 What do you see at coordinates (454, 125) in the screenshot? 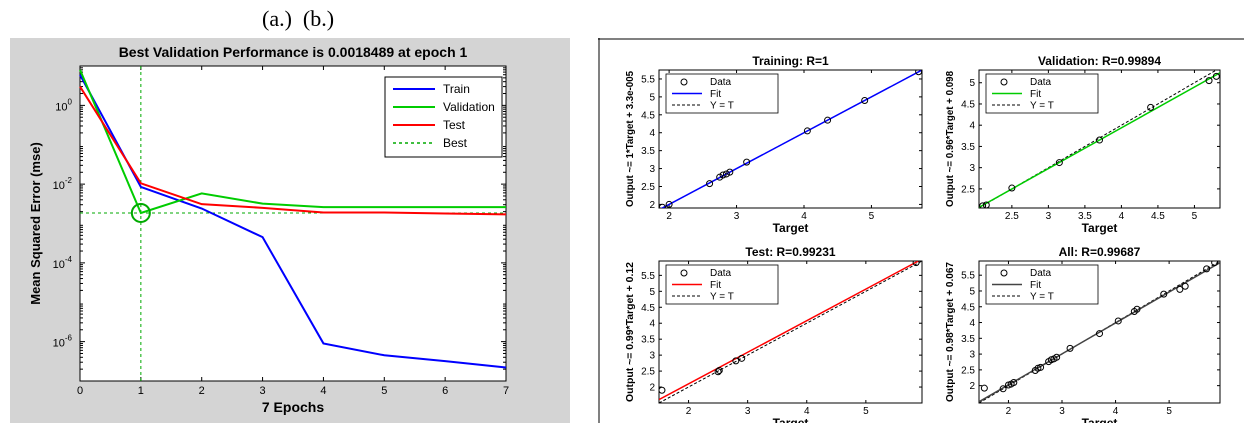
I see `legend-label: Test` at bounding box center [454, 125].